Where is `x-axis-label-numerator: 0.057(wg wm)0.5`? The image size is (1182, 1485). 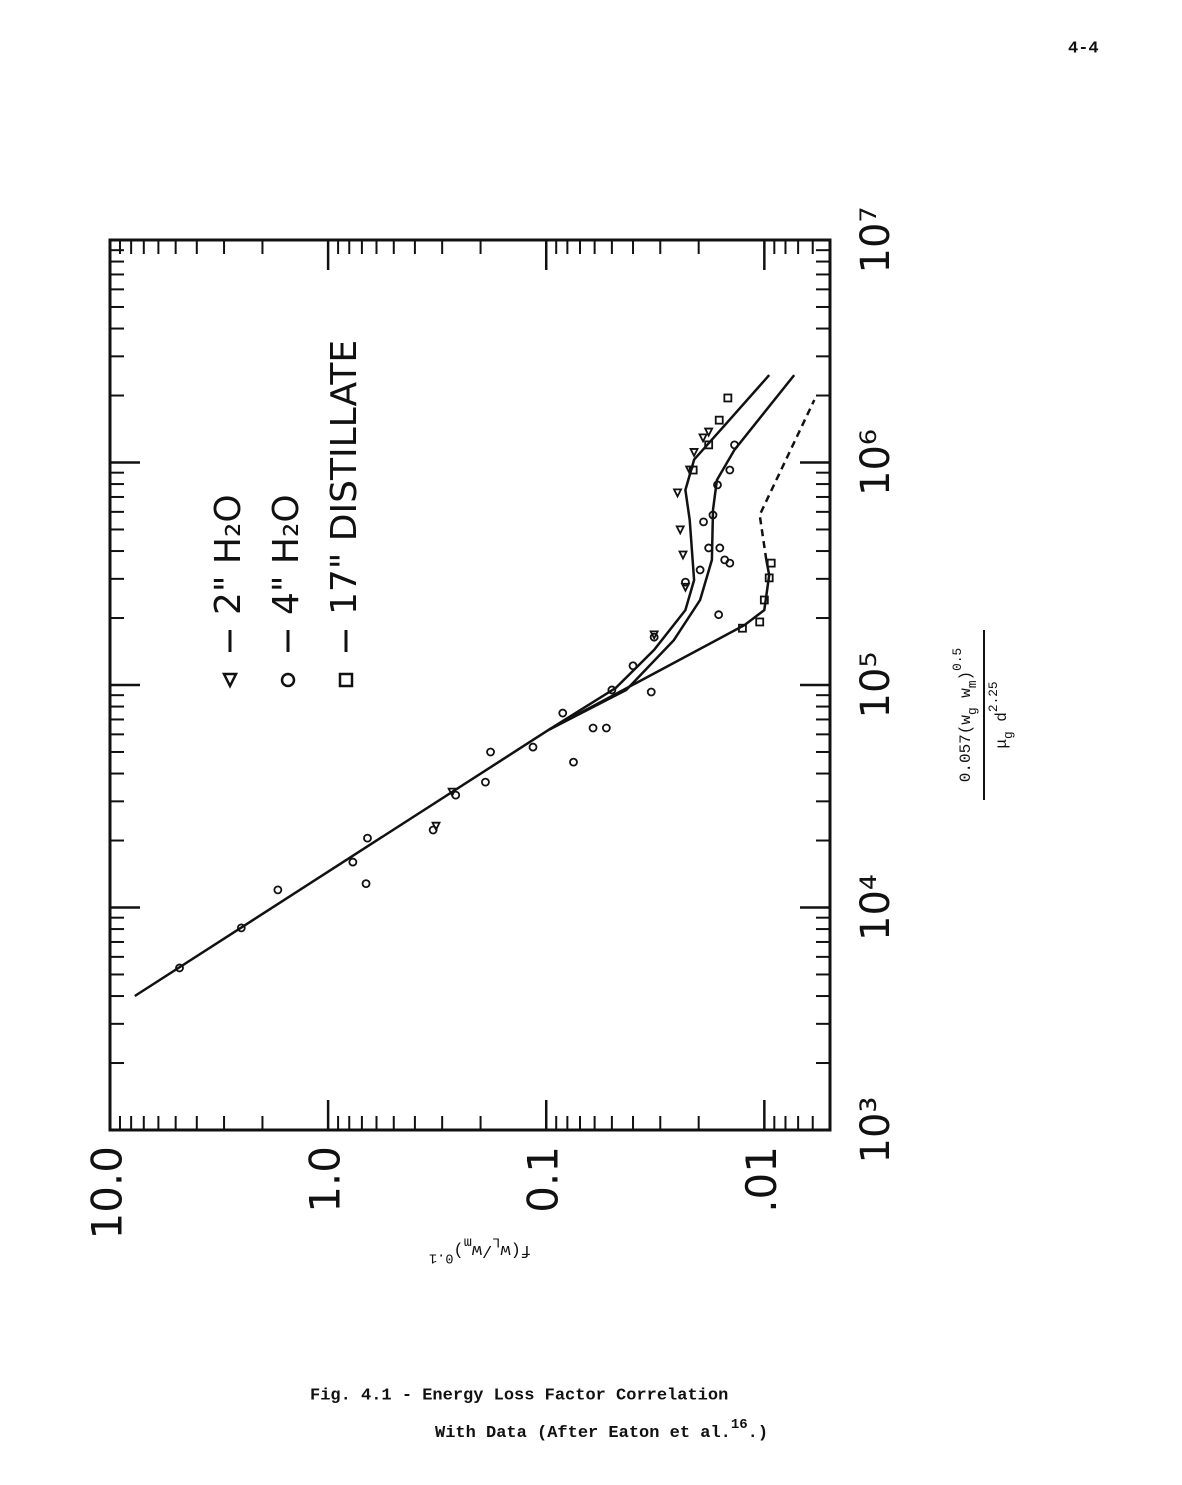
x-axis-label-numerator: 0.057(wg wm)0.5 is located at coordinates (965, 715).